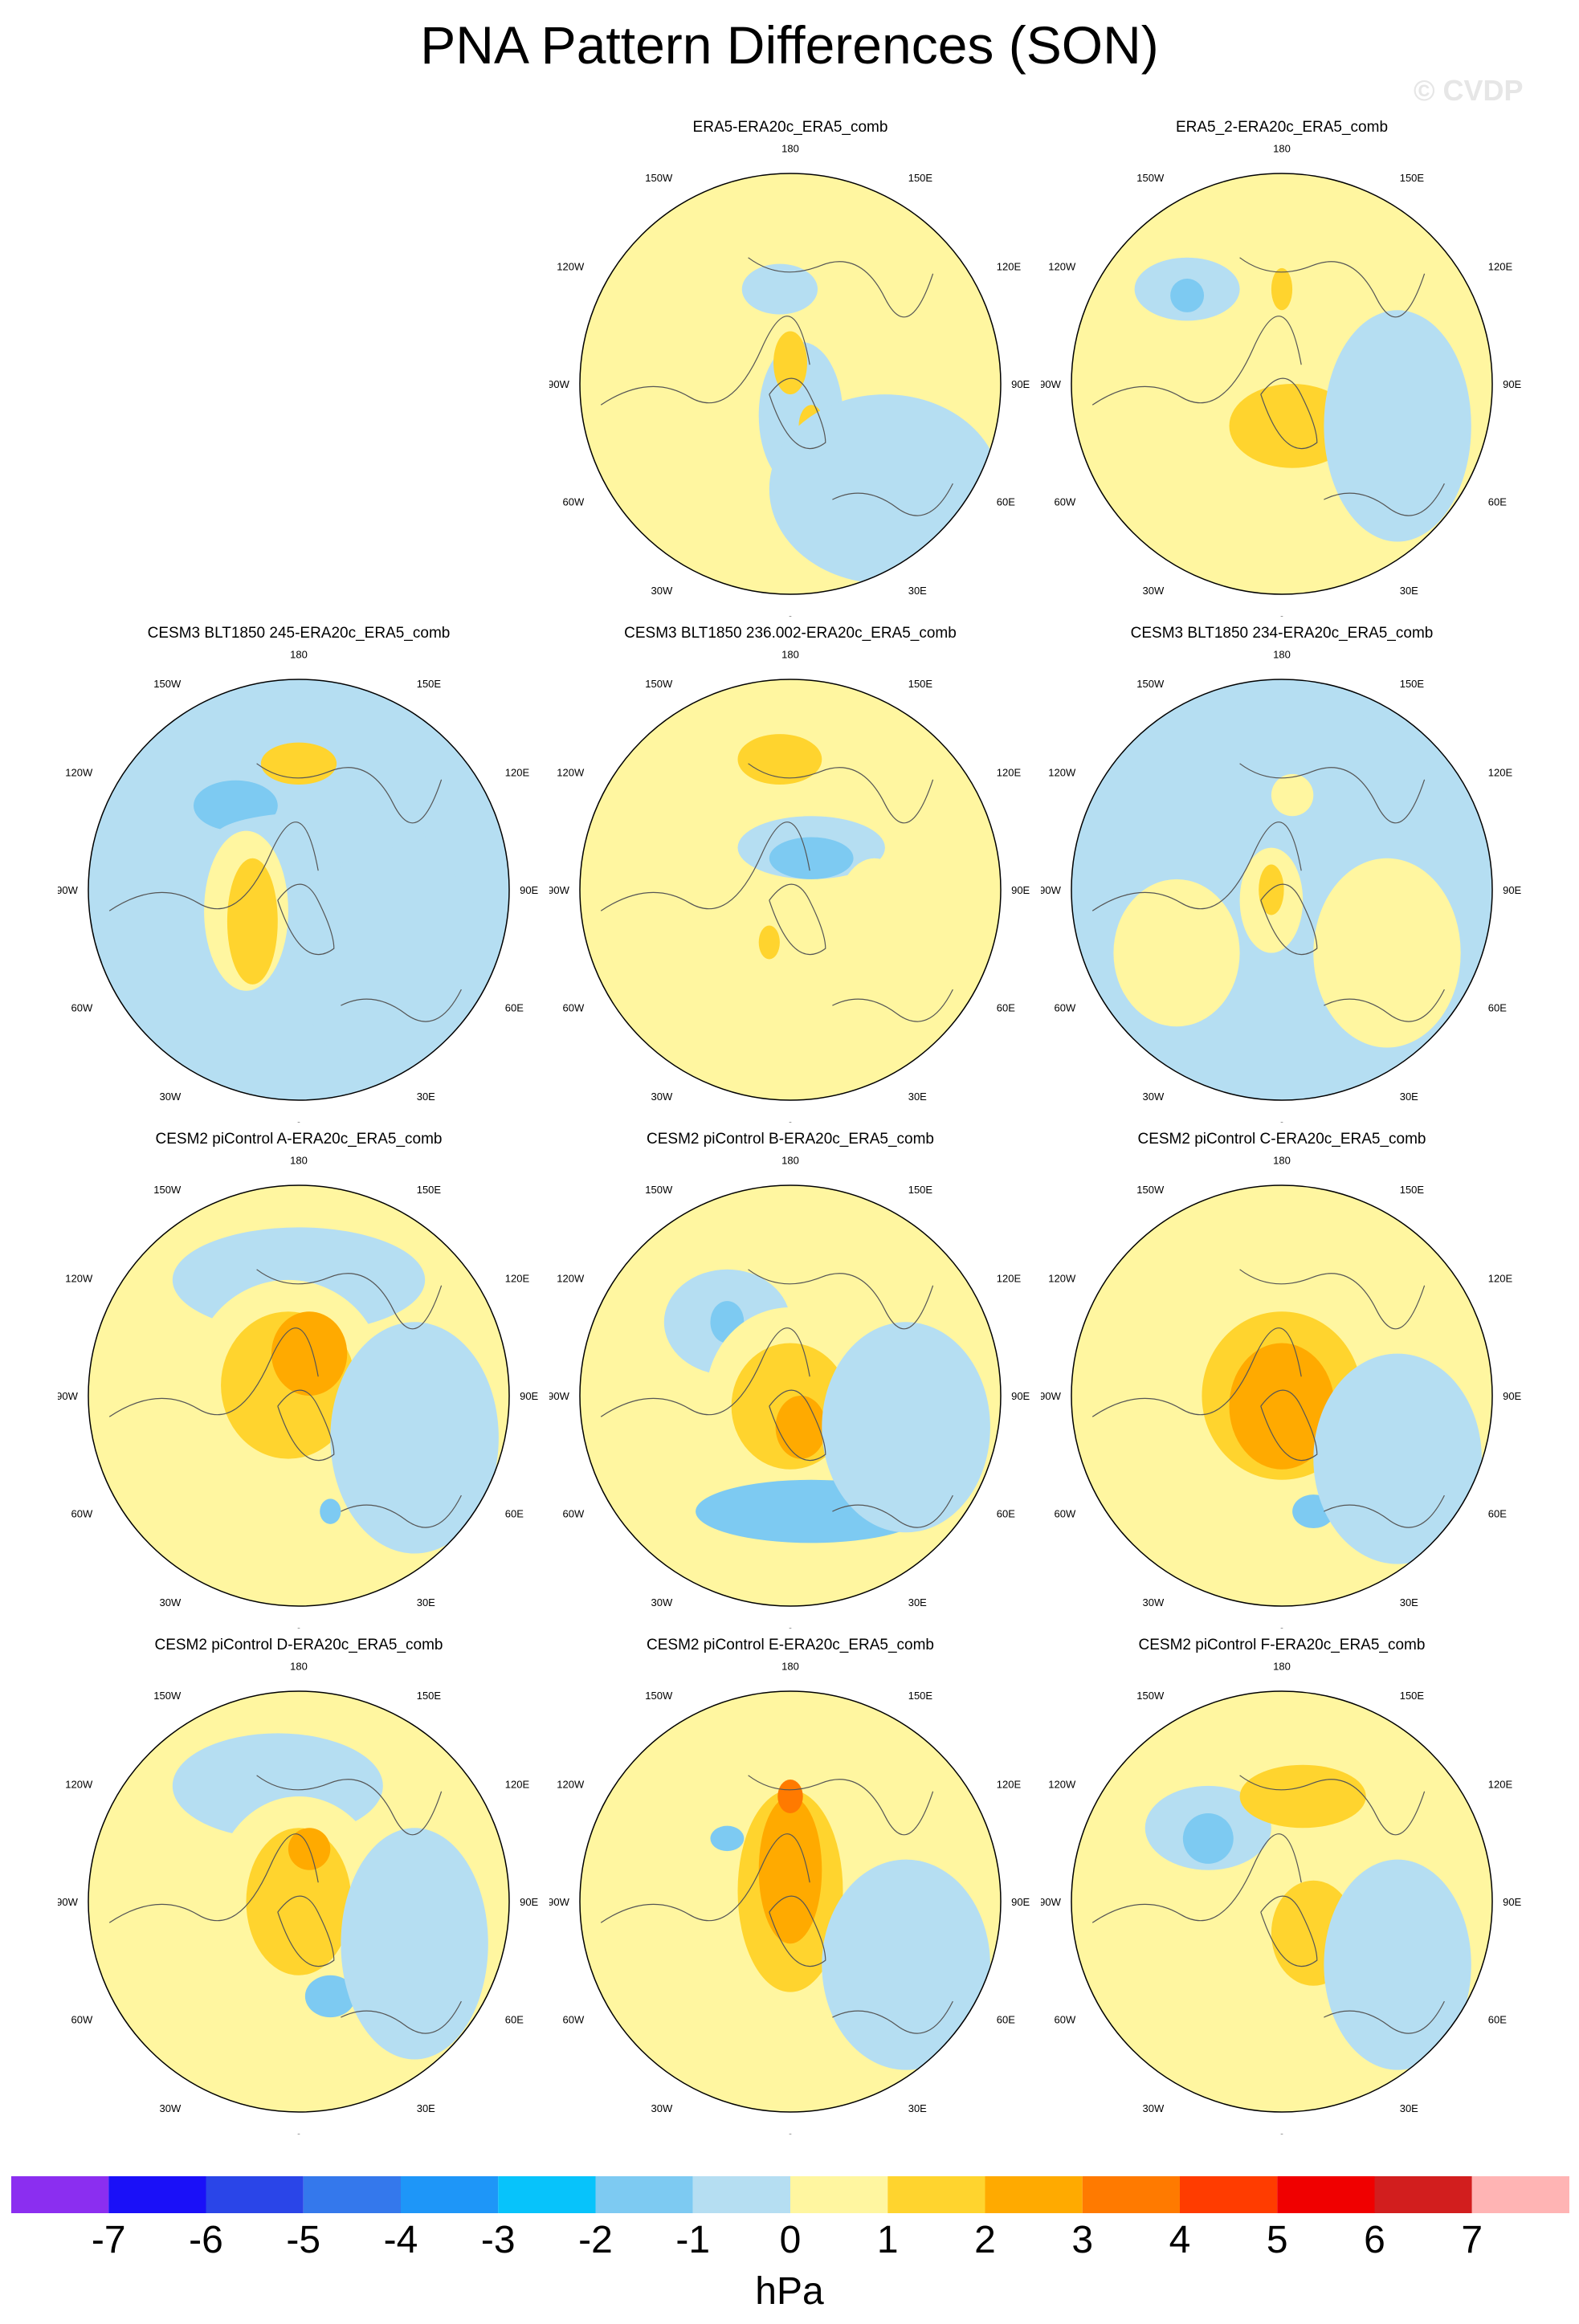 The height and width of the screenshot is (2324, 1579). What do you see at coordinates (693, 2240) in the screenshot?
I see `colorbar-tick-label: -1` at bounding box center [693, 2240].